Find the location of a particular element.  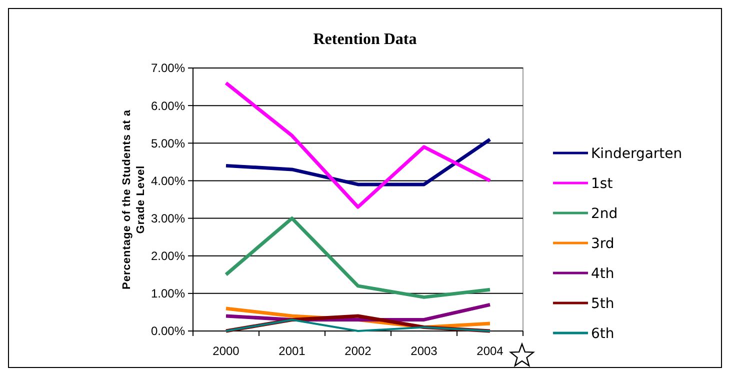

y-tick-label: 1.00% is located at coordinates (168, 293).